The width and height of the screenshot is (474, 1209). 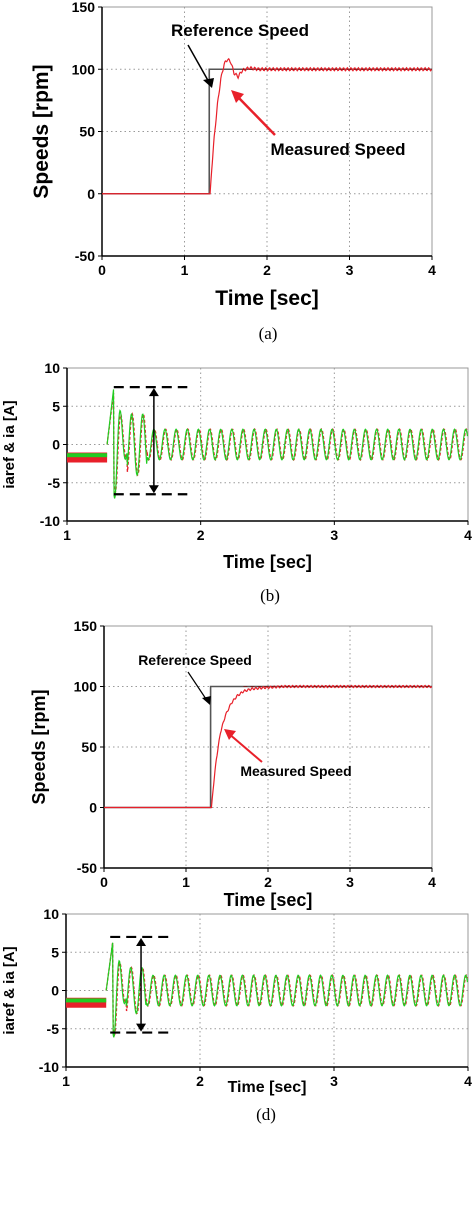 I want to click on panel-caption: (b), so click(x=270, y=595).